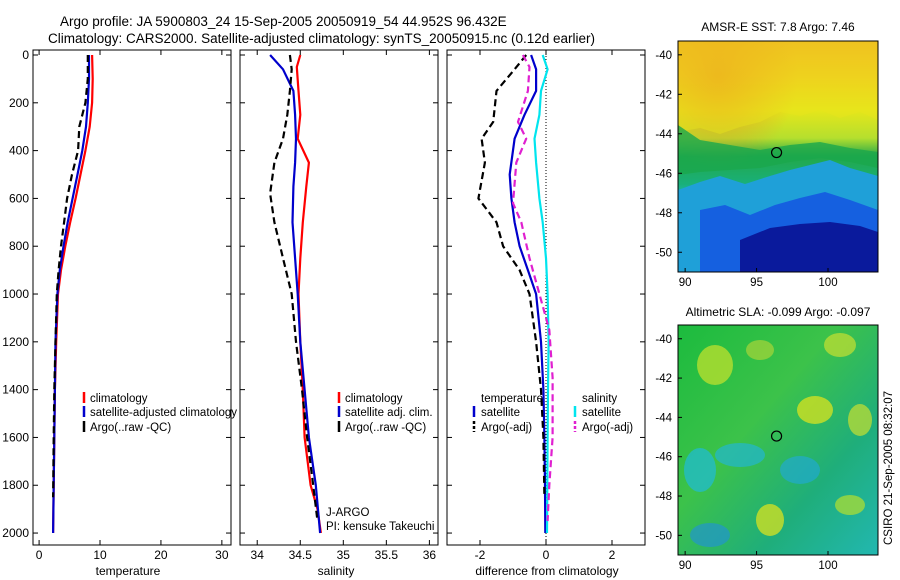 This screenshot has height=580, width=900. What do you see at coordinates (746, 169) in the screenshot?
I see `sst-map-axes: 90 95 100 -40 -42 -44 -46 -48 -50` at bounding box center [746, 169].